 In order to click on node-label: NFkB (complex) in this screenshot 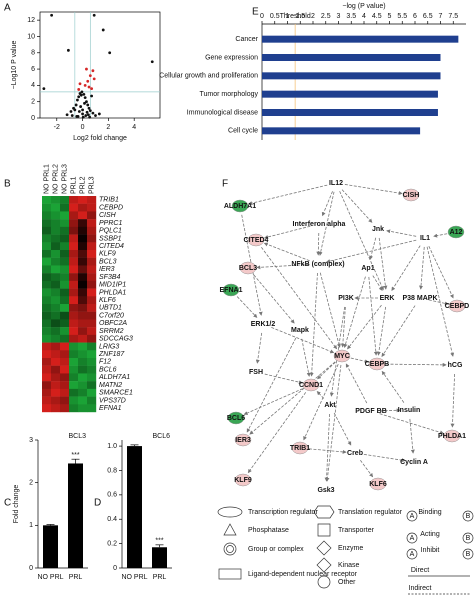, I will do `click(317, 264)`.